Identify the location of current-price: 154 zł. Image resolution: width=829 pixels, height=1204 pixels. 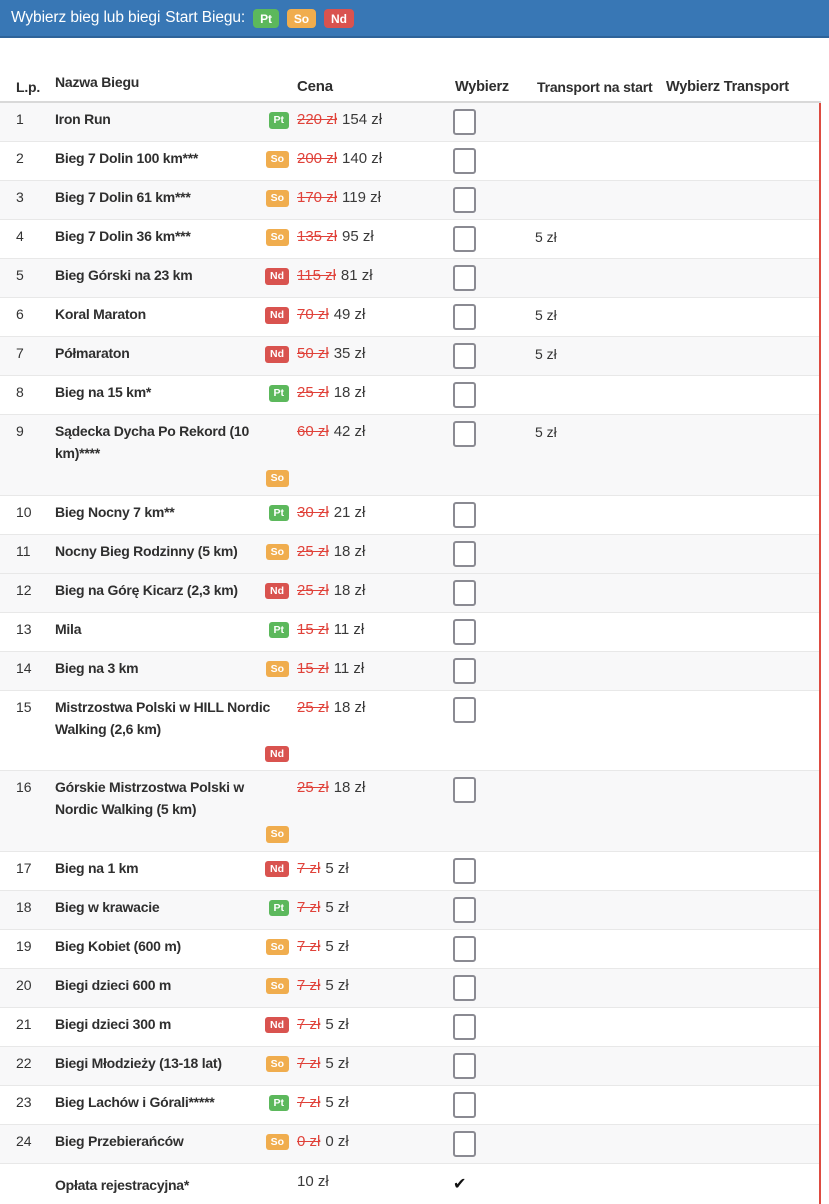
(362, 119).